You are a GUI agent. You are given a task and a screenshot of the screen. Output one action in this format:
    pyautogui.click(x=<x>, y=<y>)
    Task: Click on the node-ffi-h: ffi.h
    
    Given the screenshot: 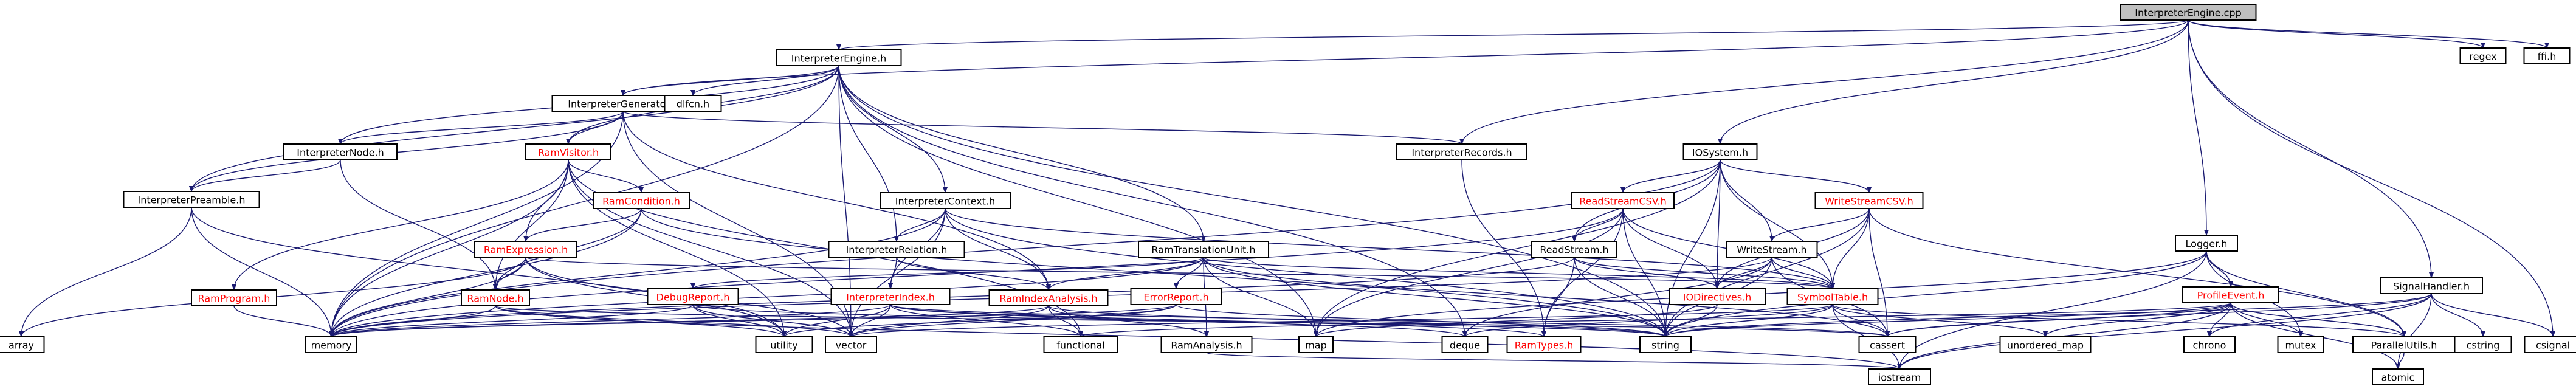 What is the action you would take?
    pyautogui.click(x=2547, y=55)
    